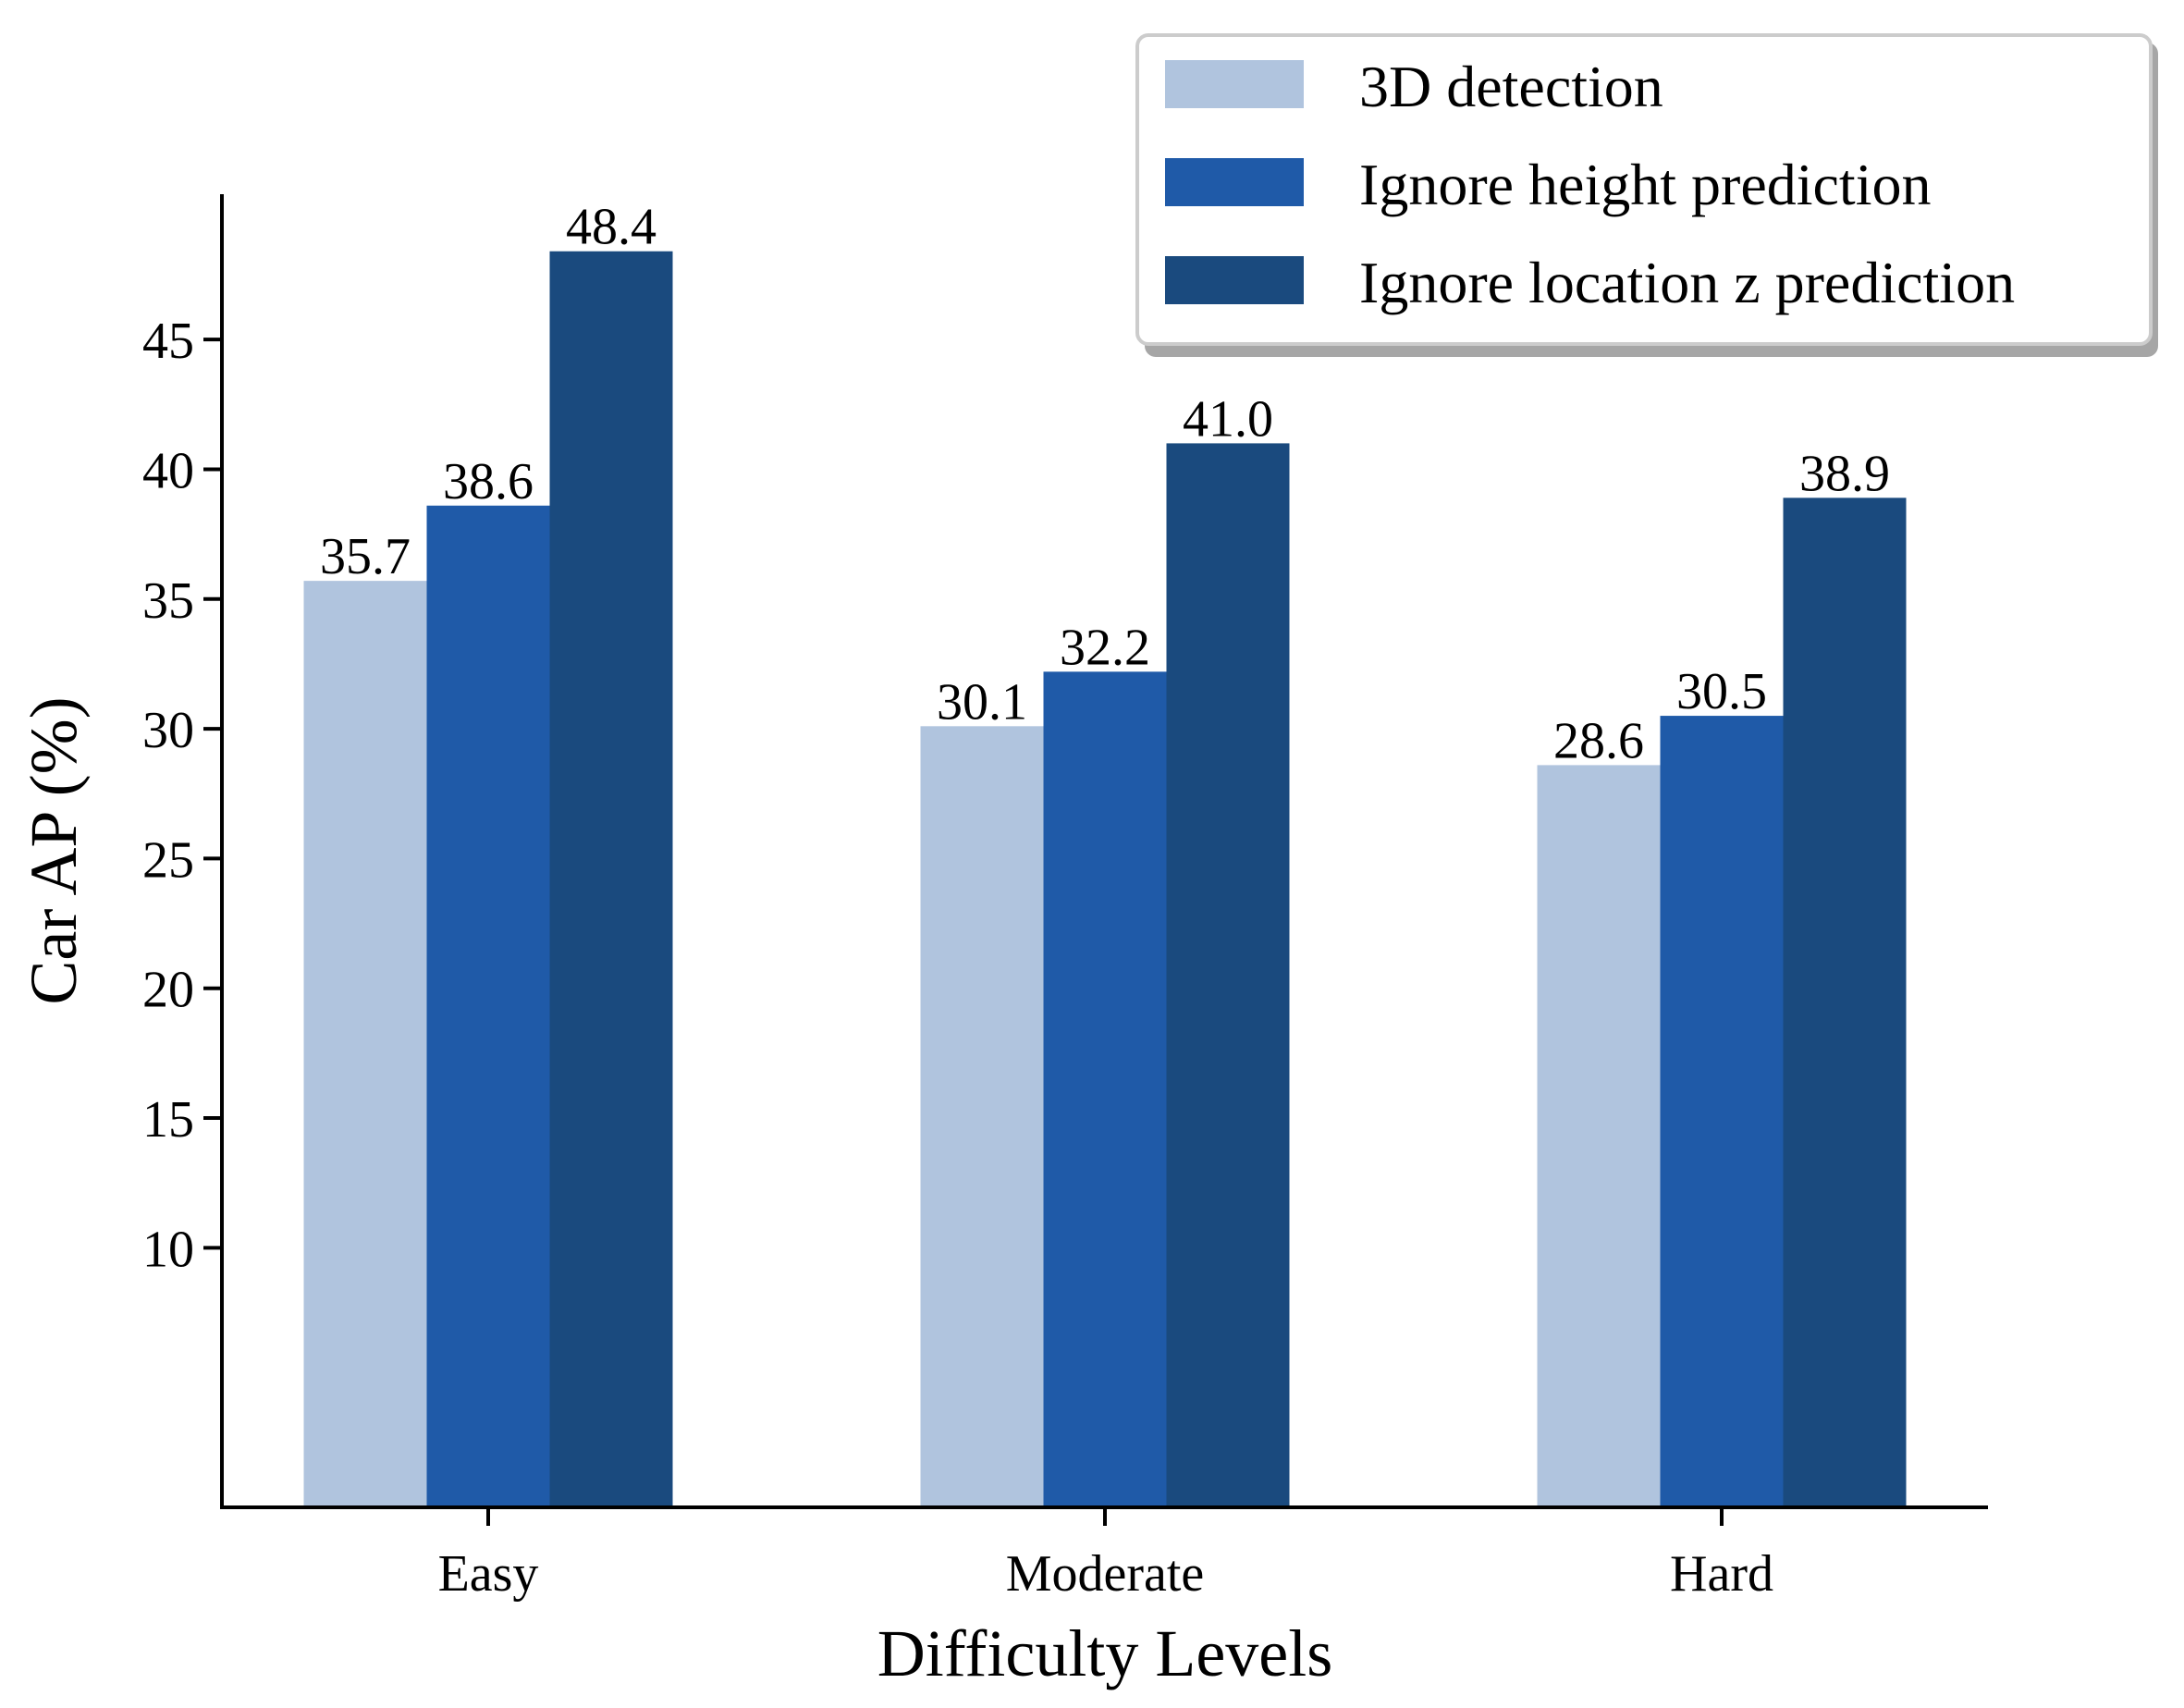 The height and width of the screenshot is (1708, 2184). Describe the element at coordinates (182, 796) in the screenshot. I see `y-ticks: 10 15 20 25 30 35 40 45` at that location.